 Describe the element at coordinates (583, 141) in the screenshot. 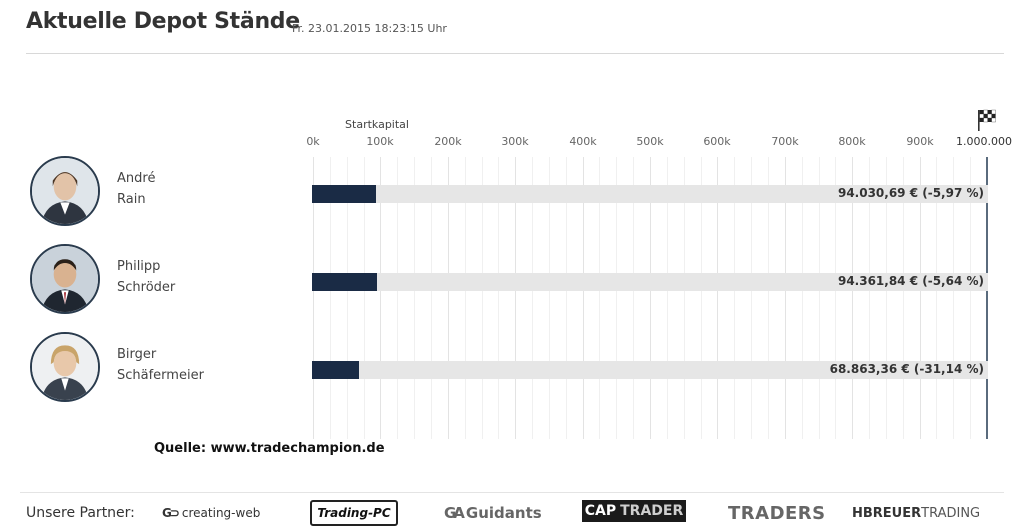

I see `x-tick-label: 400k` at that location.